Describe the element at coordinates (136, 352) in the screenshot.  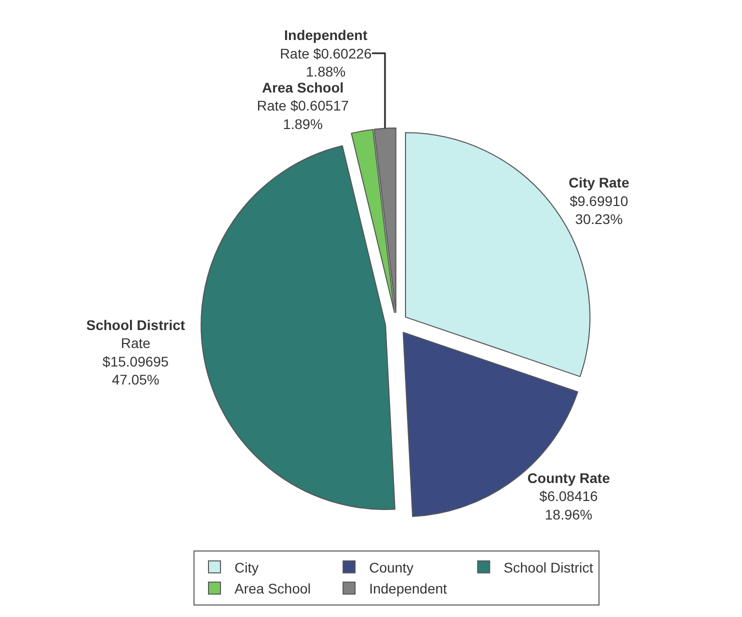
I see `data-label: School District Rate $15.09695 47.05%` at that location.